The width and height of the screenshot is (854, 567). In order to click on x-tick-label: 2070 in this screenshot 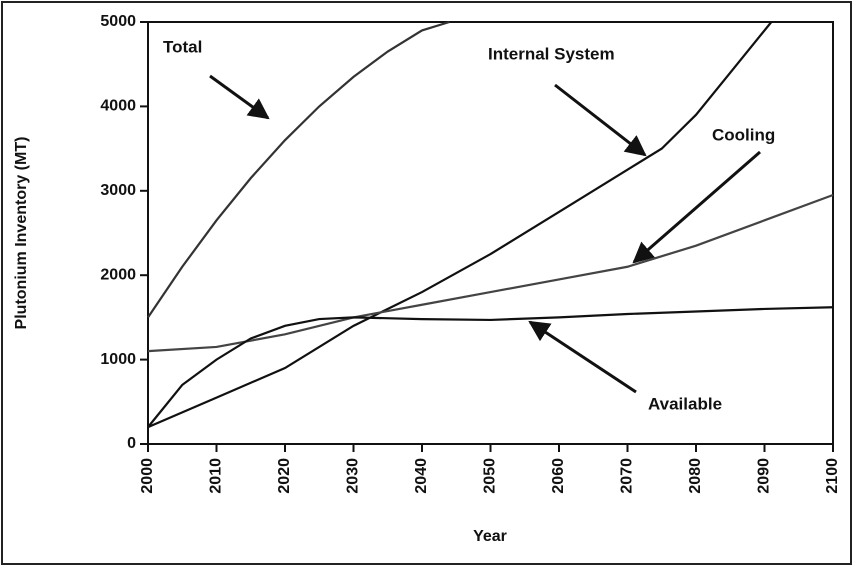, I will do `click(627, 476)`.